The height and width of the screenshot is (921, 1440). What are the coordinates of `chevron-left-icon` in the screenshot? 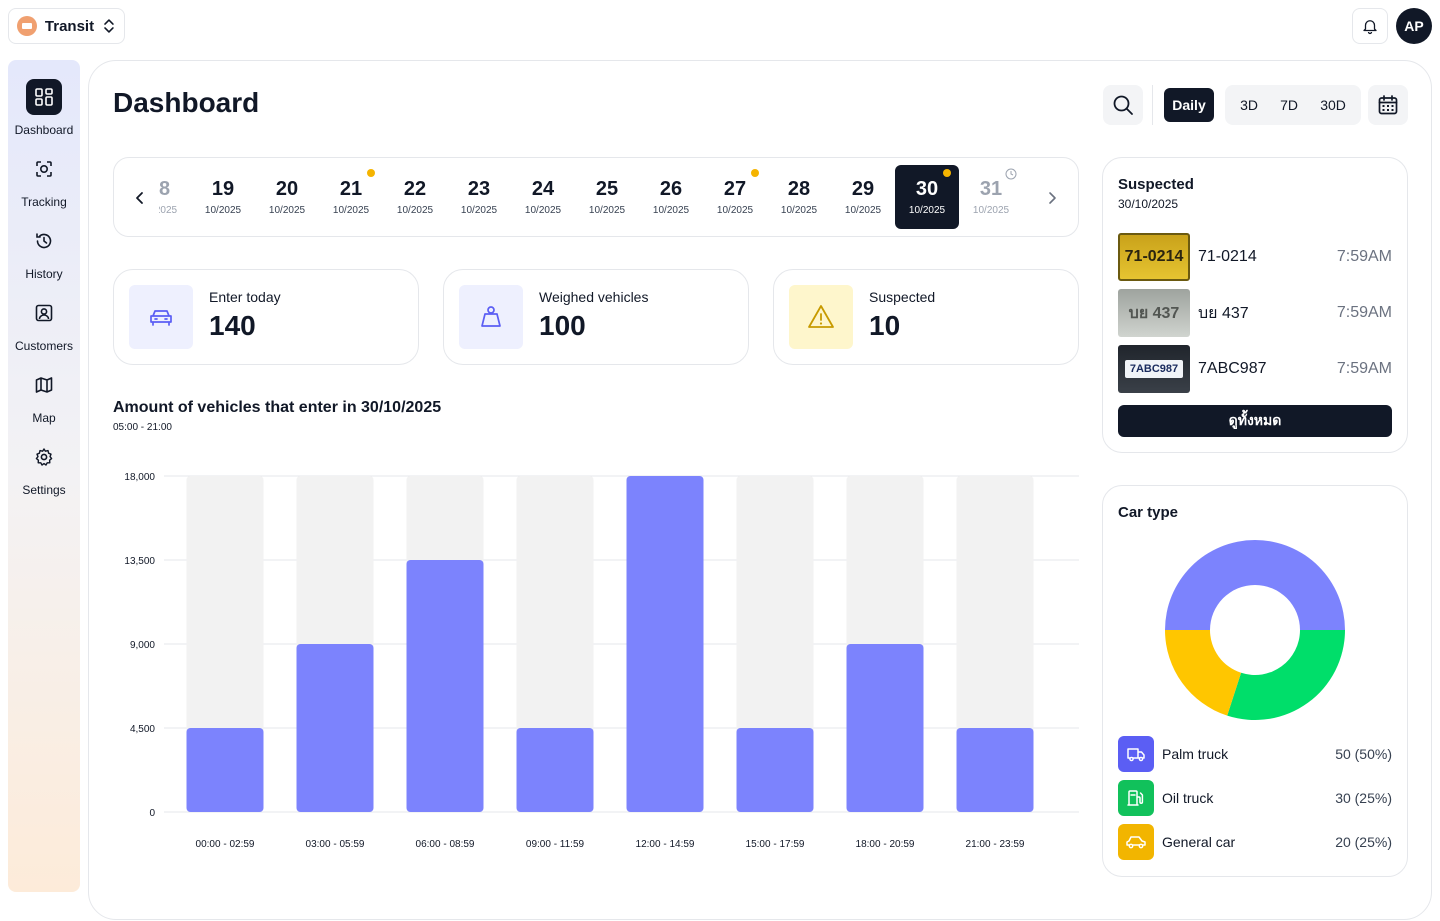 It's located at (139, 198).